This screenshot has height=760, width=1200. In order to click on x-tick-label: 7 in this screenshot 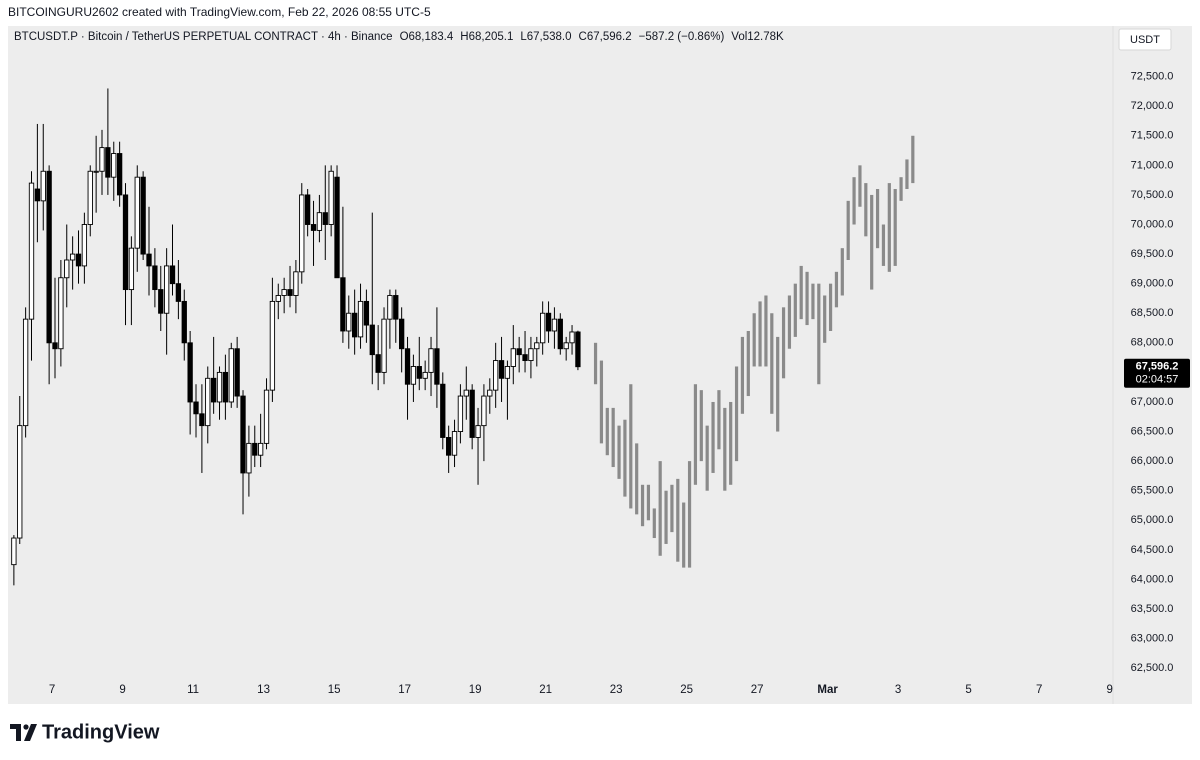, I will do `click(1039, 690)`.